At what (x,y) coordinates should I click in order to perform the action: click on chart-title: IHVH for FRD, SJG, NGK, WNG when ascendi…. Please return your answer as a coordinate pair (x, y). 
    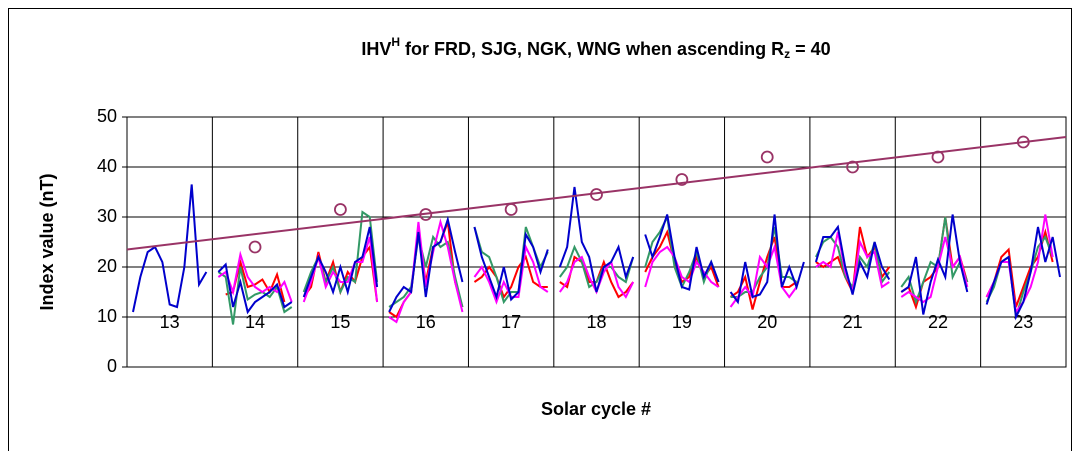
    Looking at the image, I should click on (595, 48).